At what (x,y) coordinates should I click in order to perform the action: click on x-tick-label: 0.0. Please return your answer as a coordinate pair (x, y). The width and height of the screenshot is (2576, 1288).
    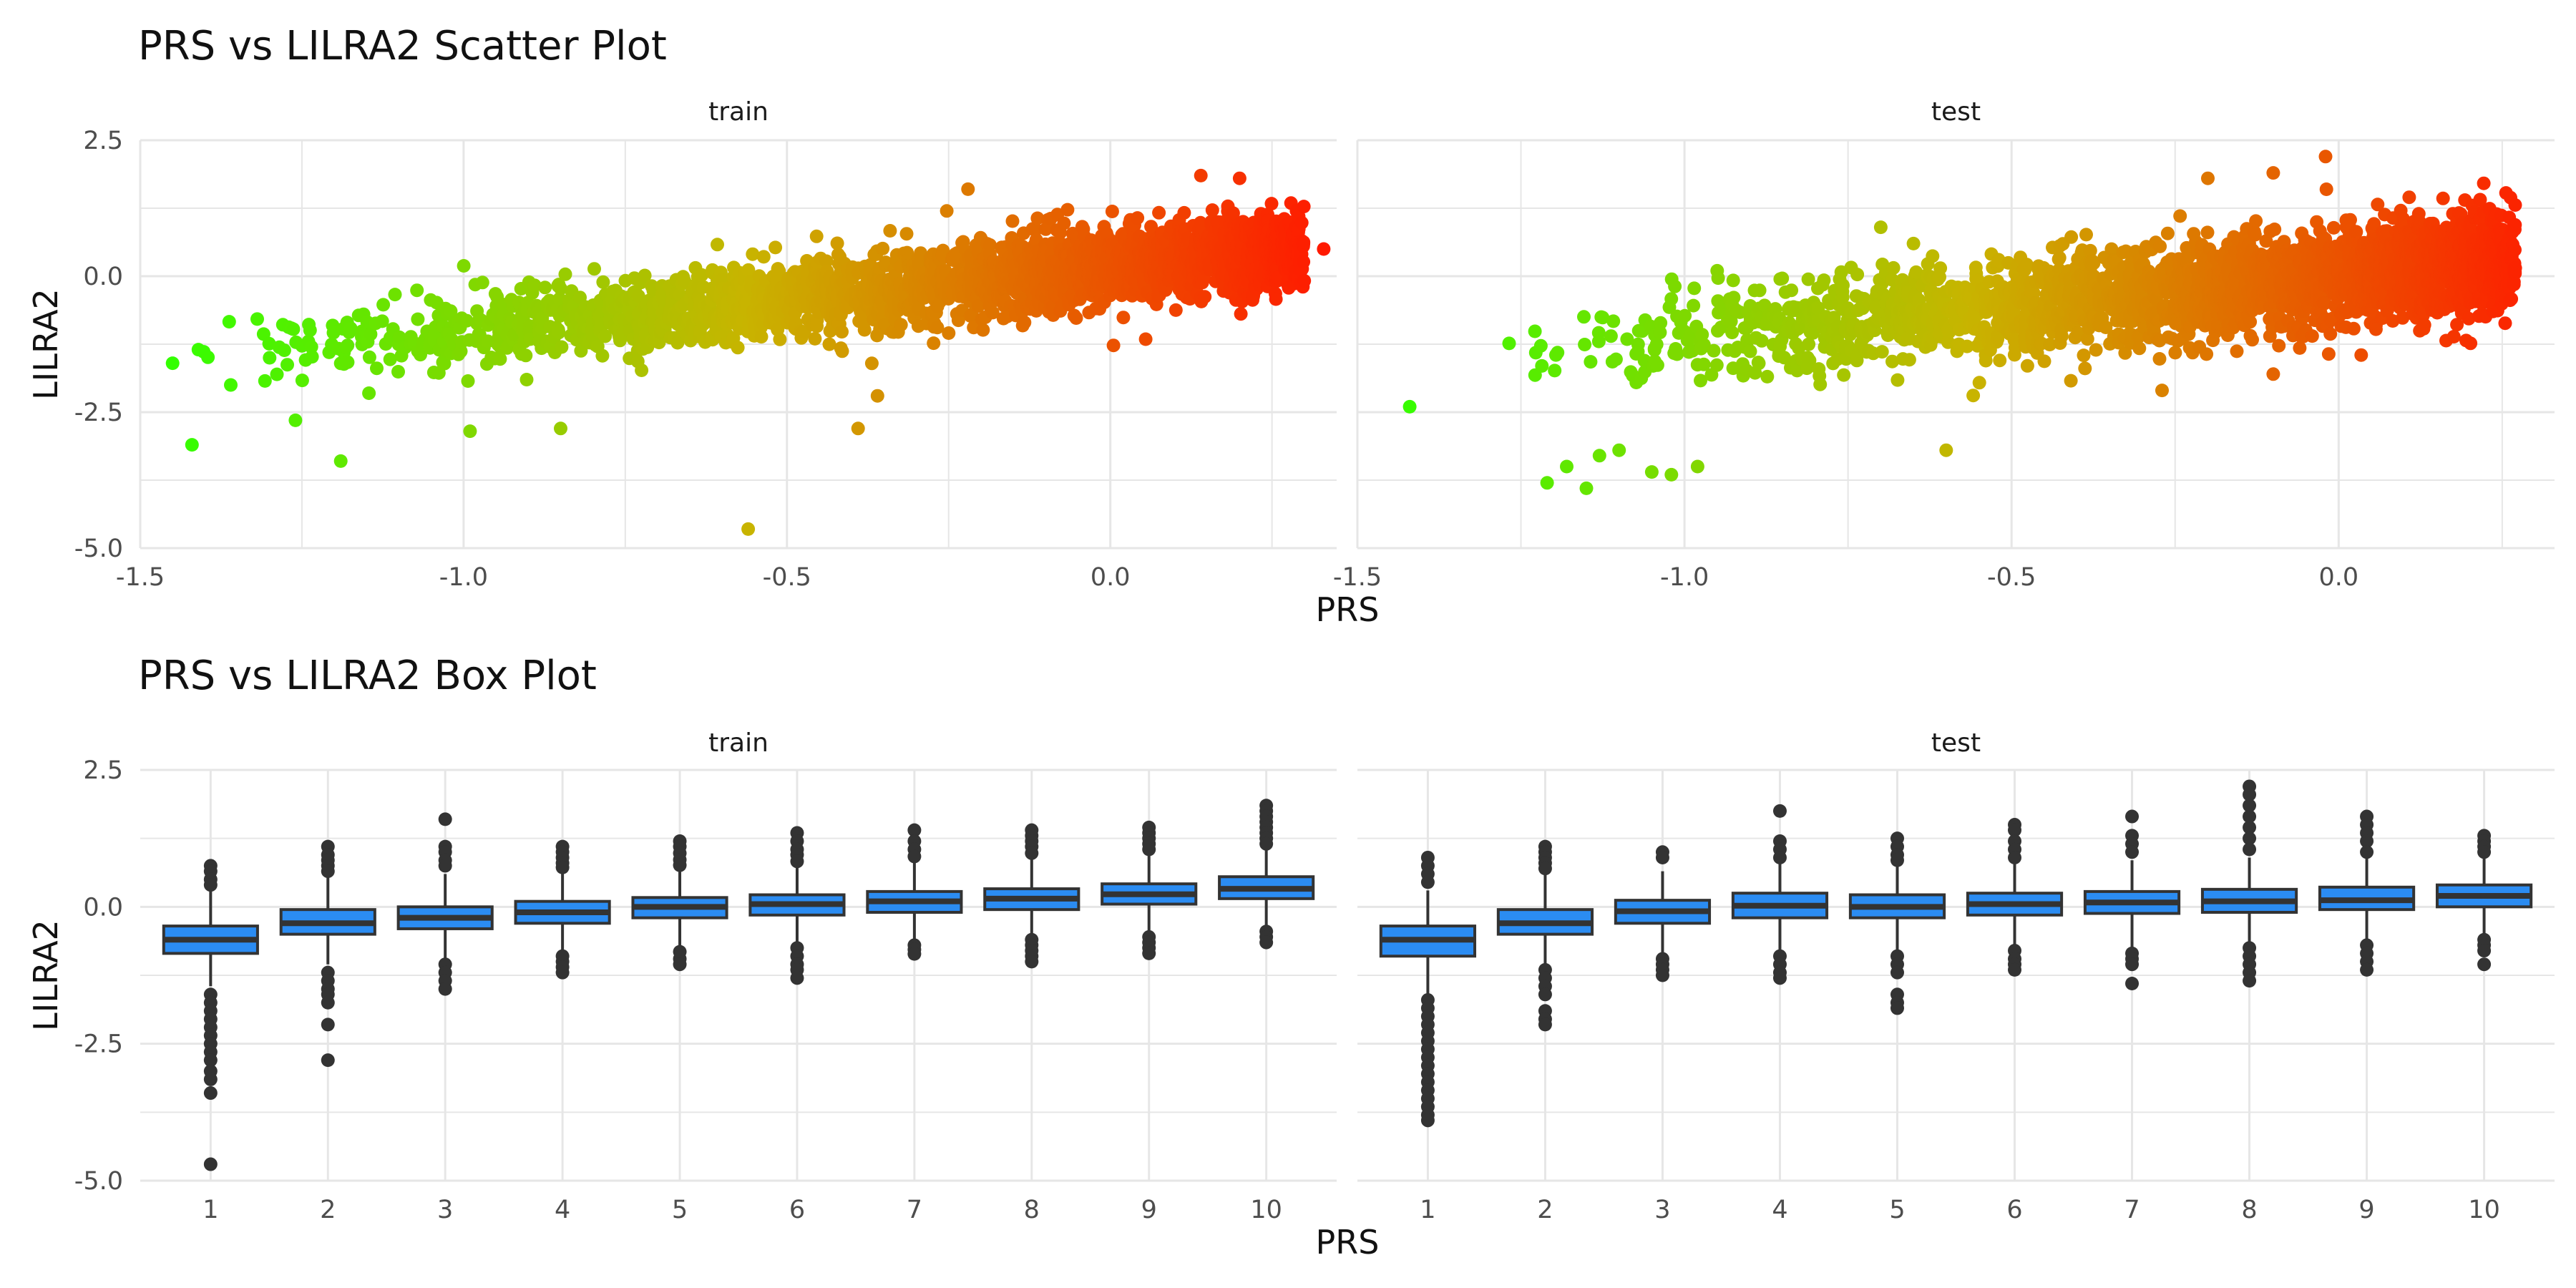
    Looking at the image, I should click on (1111, 577).